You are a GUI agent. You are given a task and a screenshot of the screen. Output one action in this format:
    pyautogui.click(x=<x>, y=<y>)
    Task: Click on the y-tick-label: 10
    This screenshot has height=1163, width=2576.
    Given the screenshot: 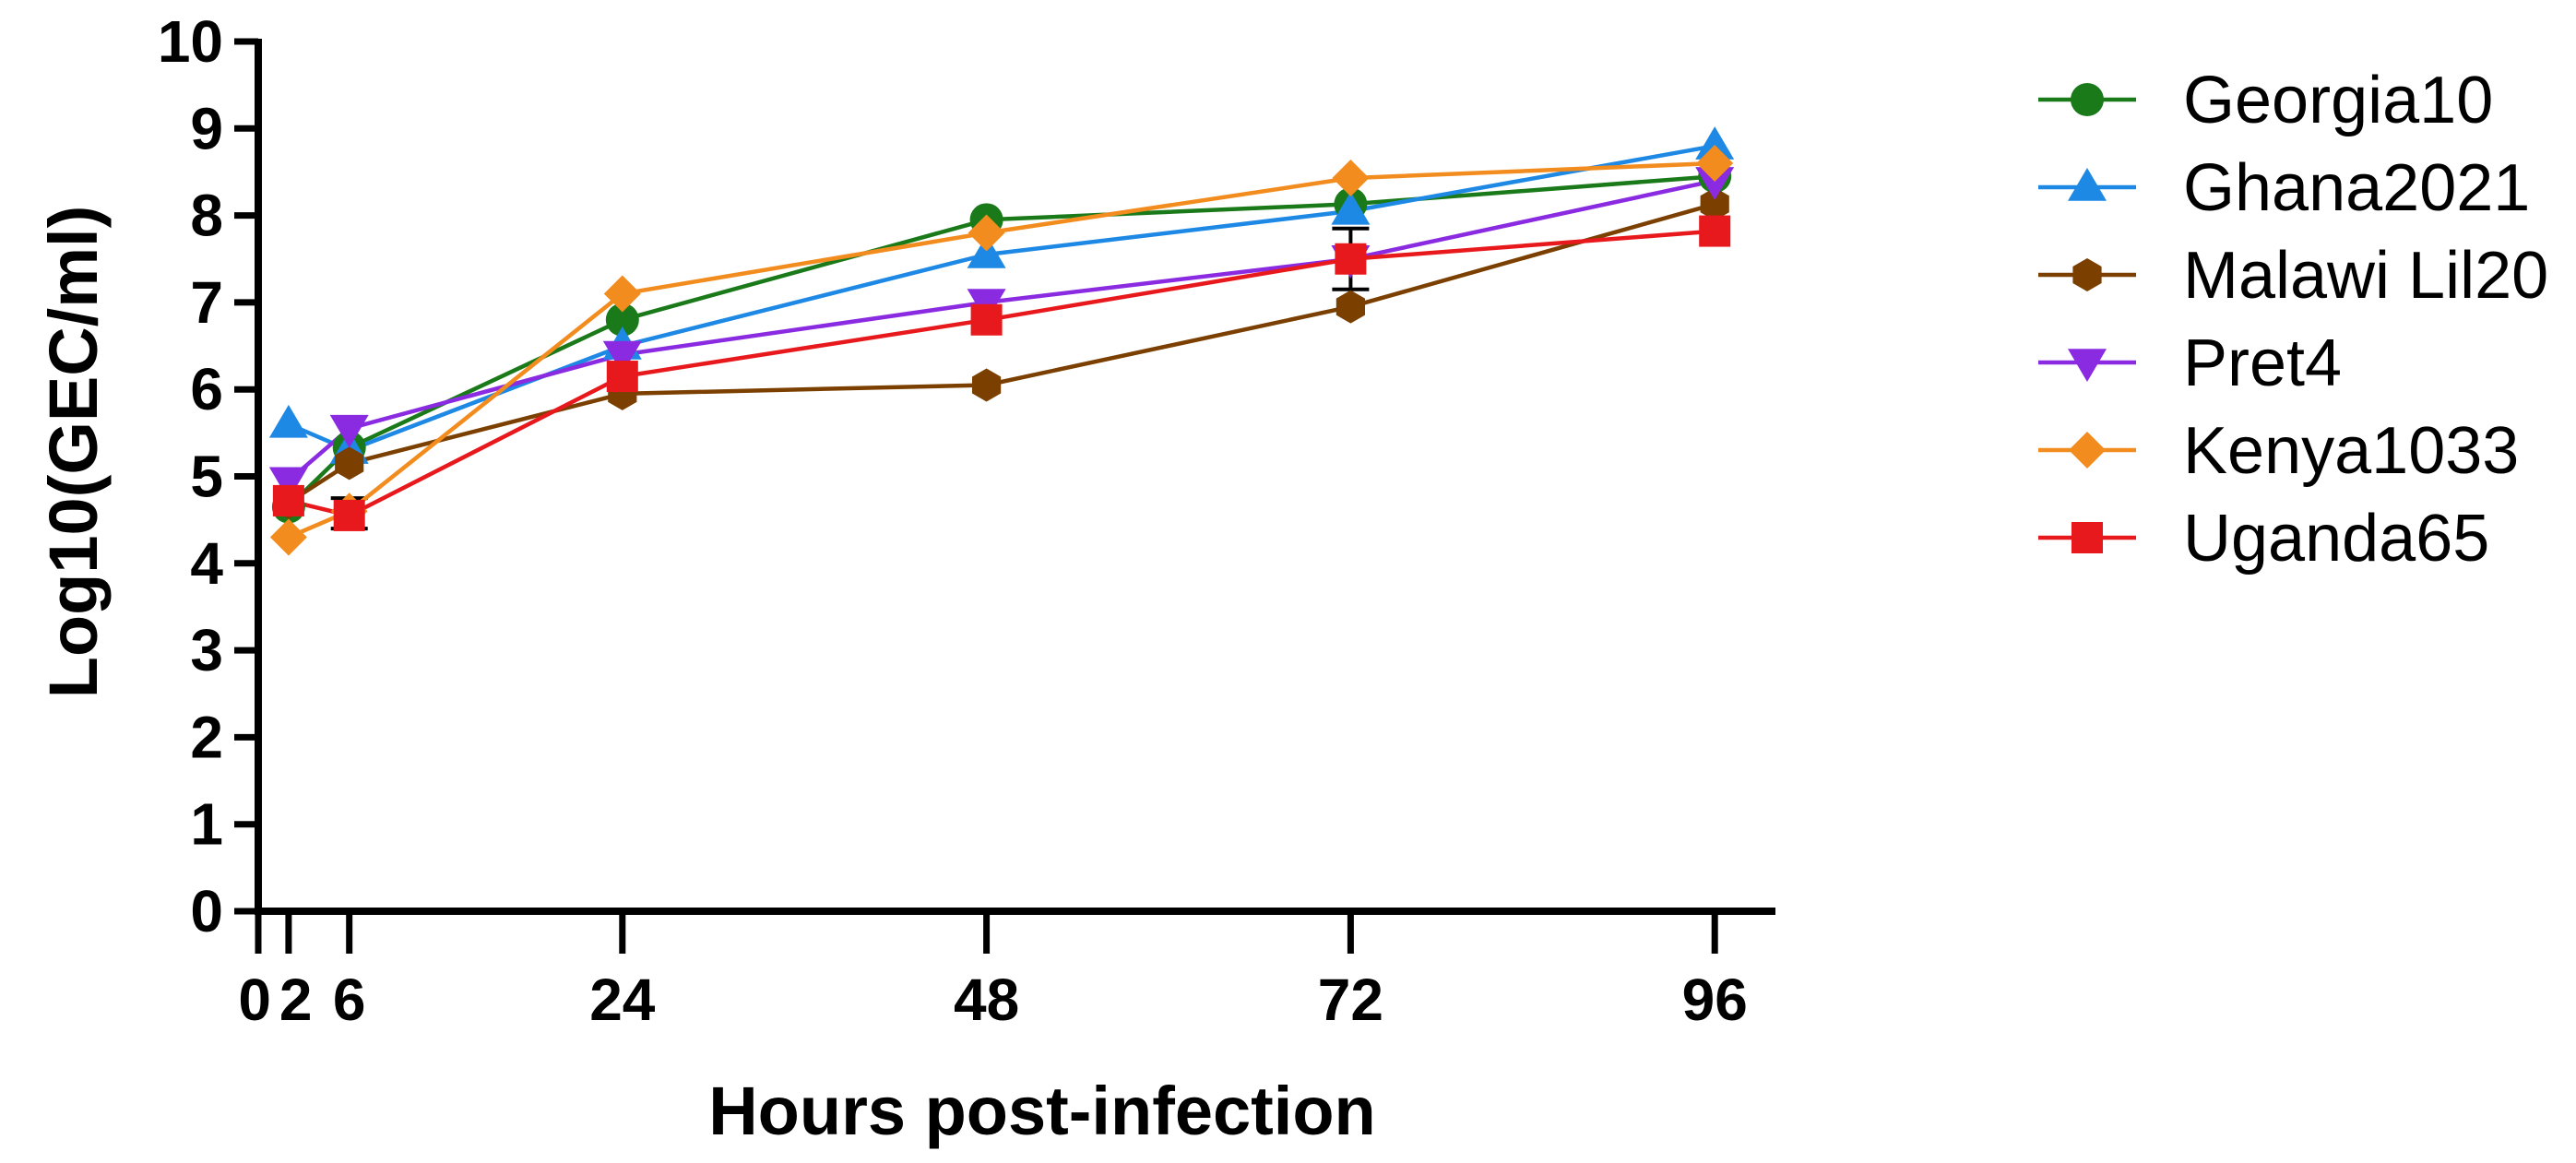 What is the action you would take?
    pyautogui.click(x=190, y=41)
    